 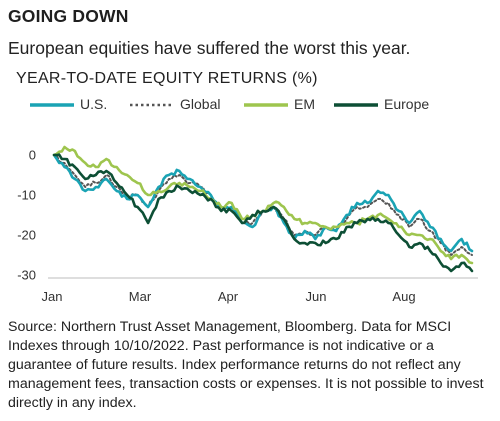 What do you see at coordinates (26, 235) in the screenshot?
I see `y-tick-label: -20` at bounding box center [26, 235].